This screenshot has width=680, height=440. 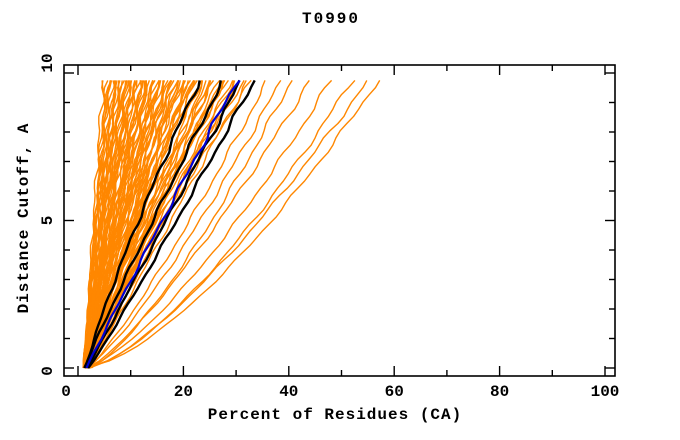 I want to click on x-tick-label: 60, so click(x=394, y=392).